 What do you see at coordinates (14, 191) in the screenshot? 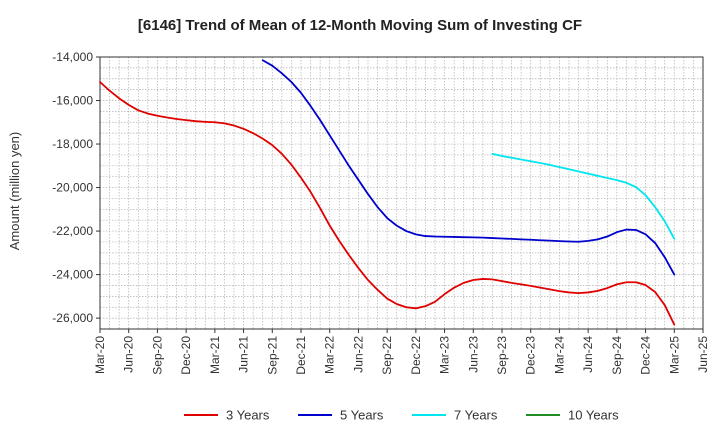
I see `y-axis-label: Amount (million yen)` at bounding box center [14, 191].